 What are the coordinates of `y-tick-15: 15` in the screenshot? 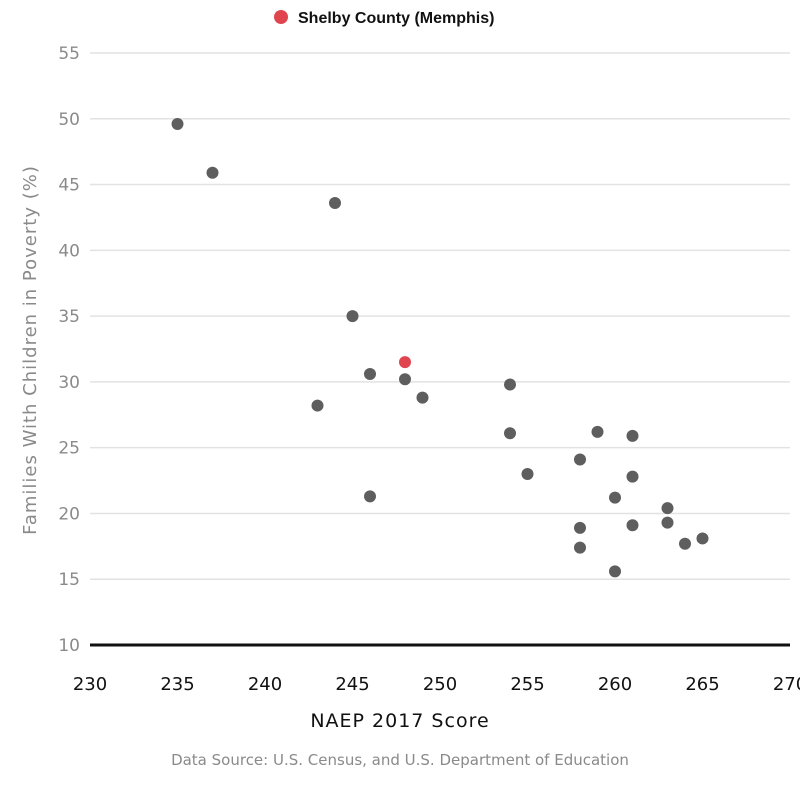 It's located at (69, 580).